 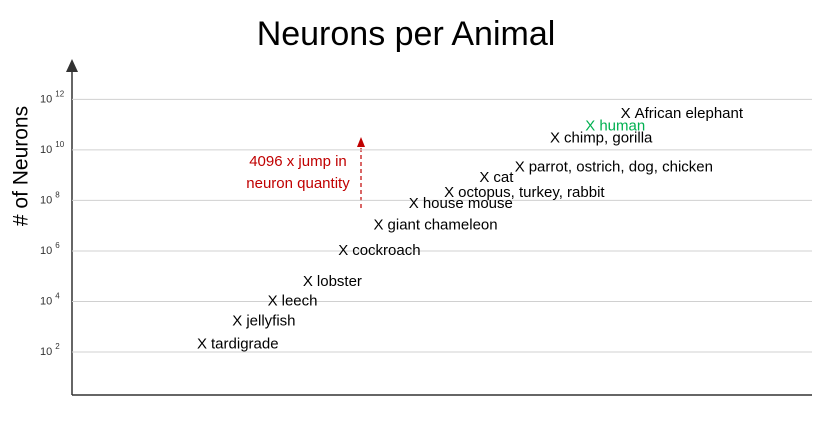 I want to click on tick-exponent: 6, so click(x=57, y=245).